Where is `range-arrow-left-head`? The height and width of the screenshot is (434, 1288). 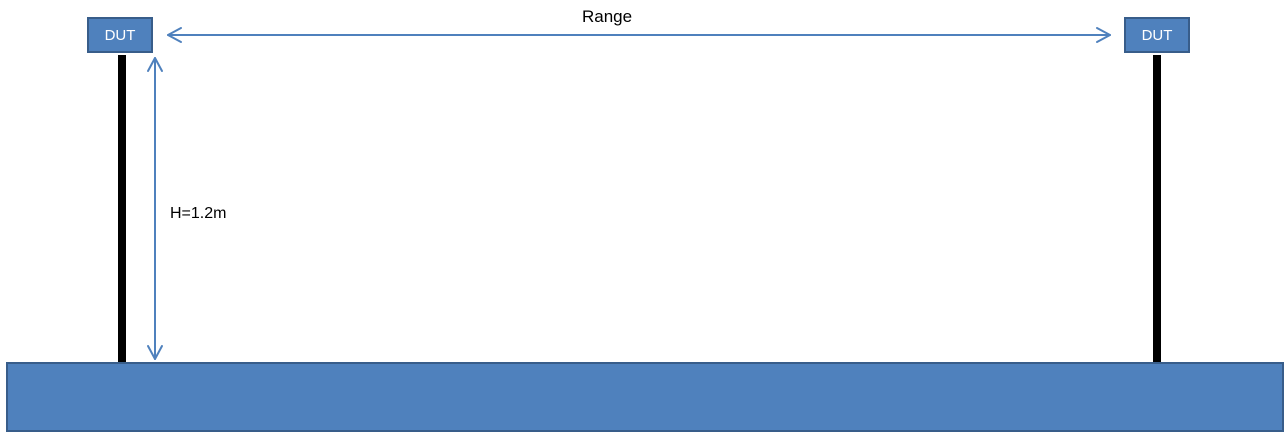 range-arrow-left-head is located at coordinates (174, 35).